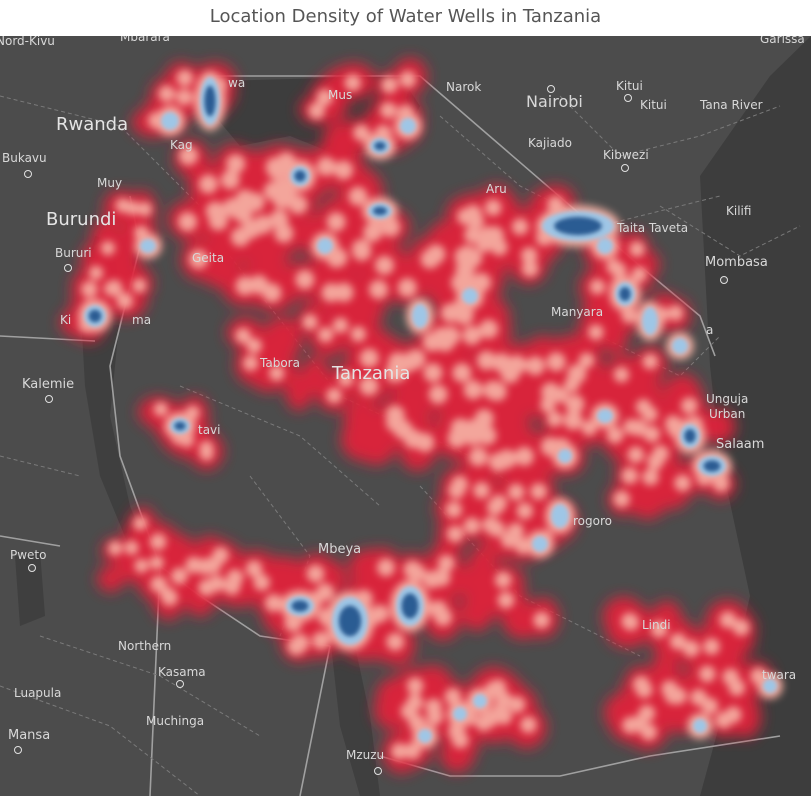 This screenshot has height=796, width=811. I want to click on label-tanzania: Tanzania, so click(371, 373).